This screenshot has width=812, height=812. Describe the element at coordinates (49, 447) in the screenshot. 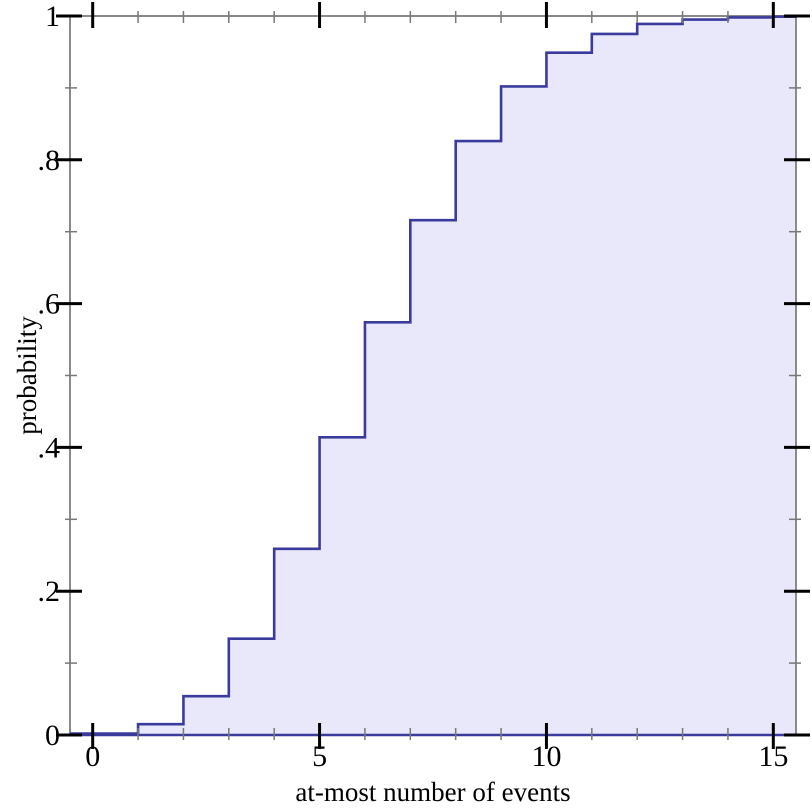

I see `y-tick-label: .4` at that location.